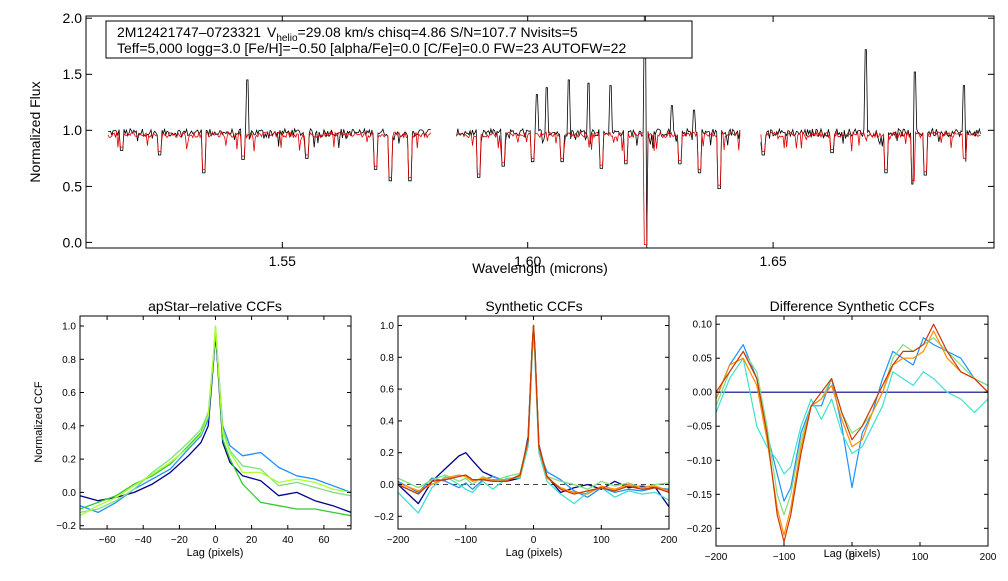 Image resolution: width=1008 pixels, height=581 pixels. I want to click on synthetic-ccf-xtick-label: 200, so click(669, 540).